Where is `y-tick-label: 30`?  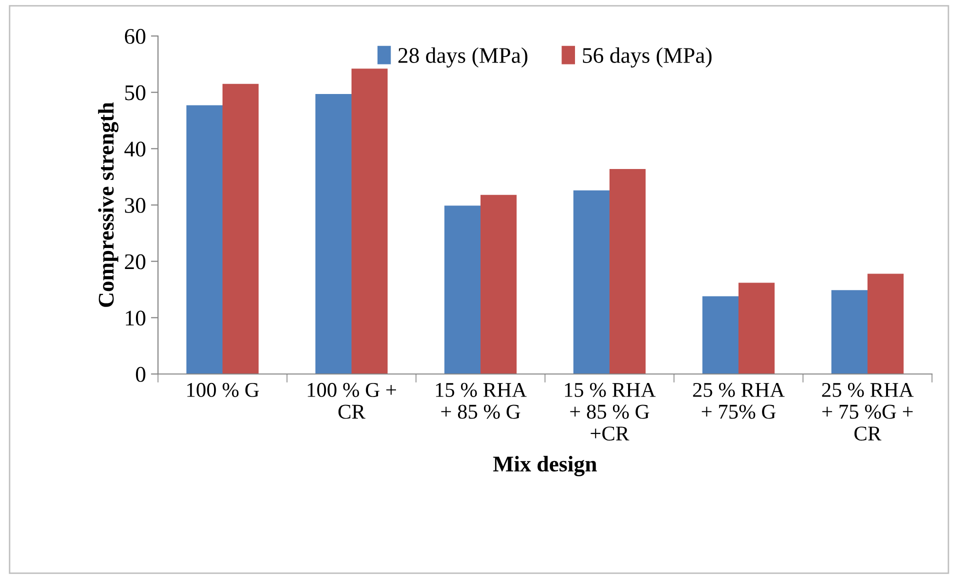 y-tick-label: 30 is located at coordinates (135, 205).